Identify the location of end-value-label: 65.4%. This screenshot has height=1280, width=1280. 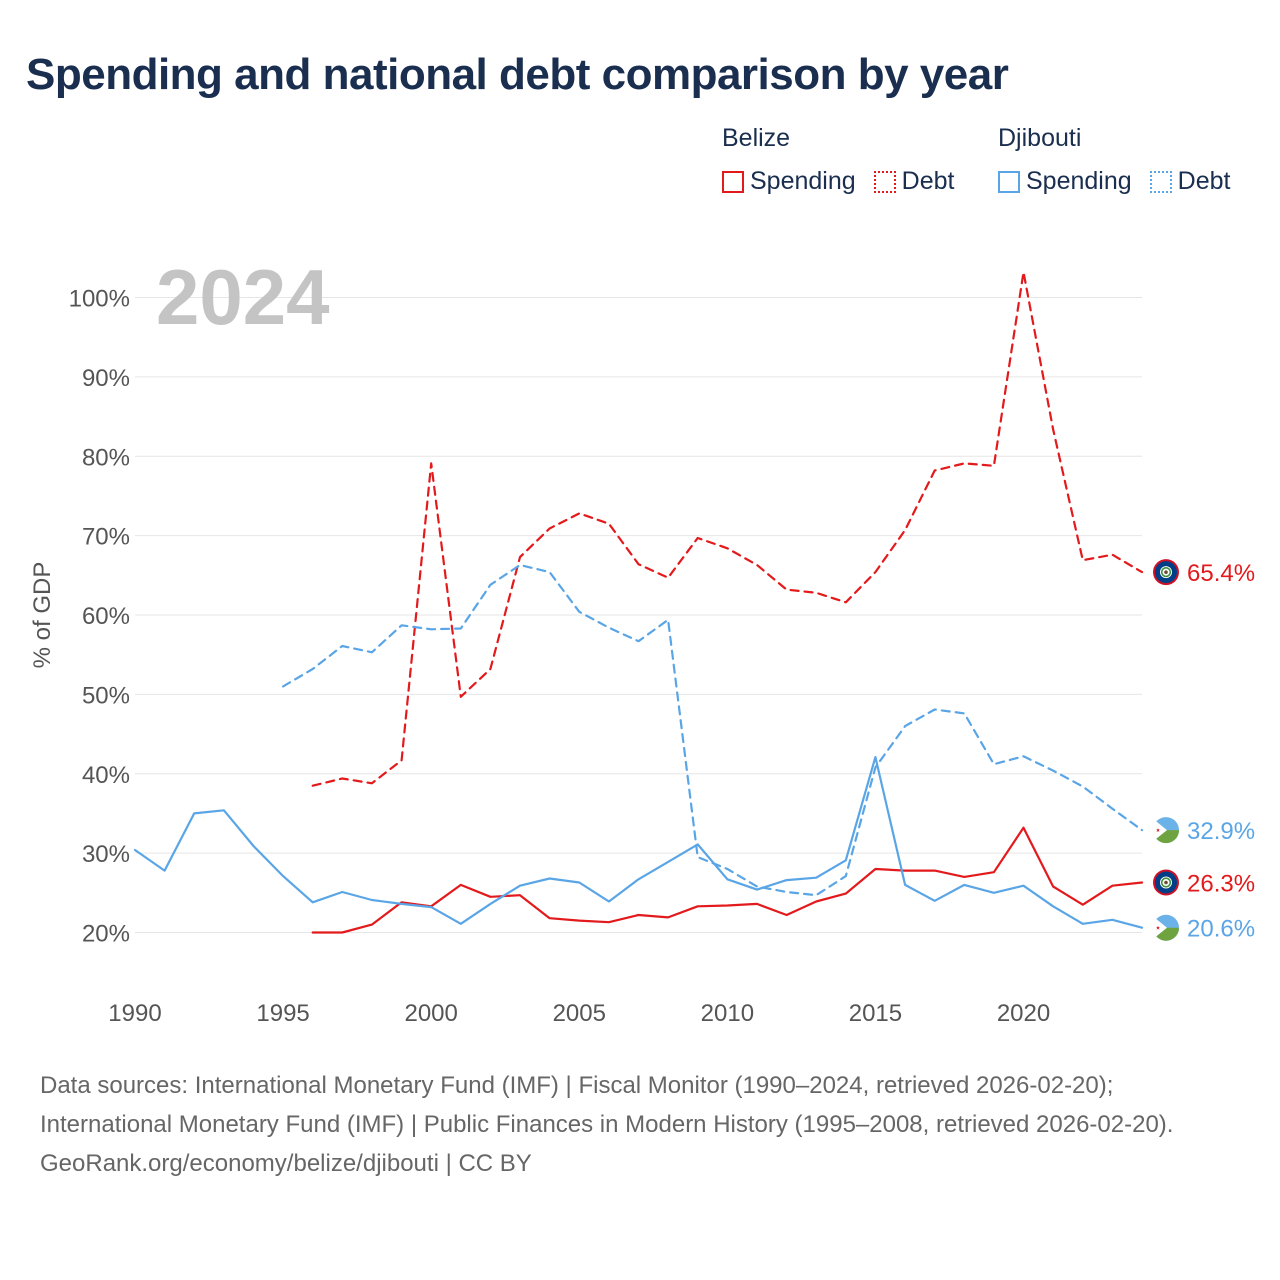
(1221, 573).